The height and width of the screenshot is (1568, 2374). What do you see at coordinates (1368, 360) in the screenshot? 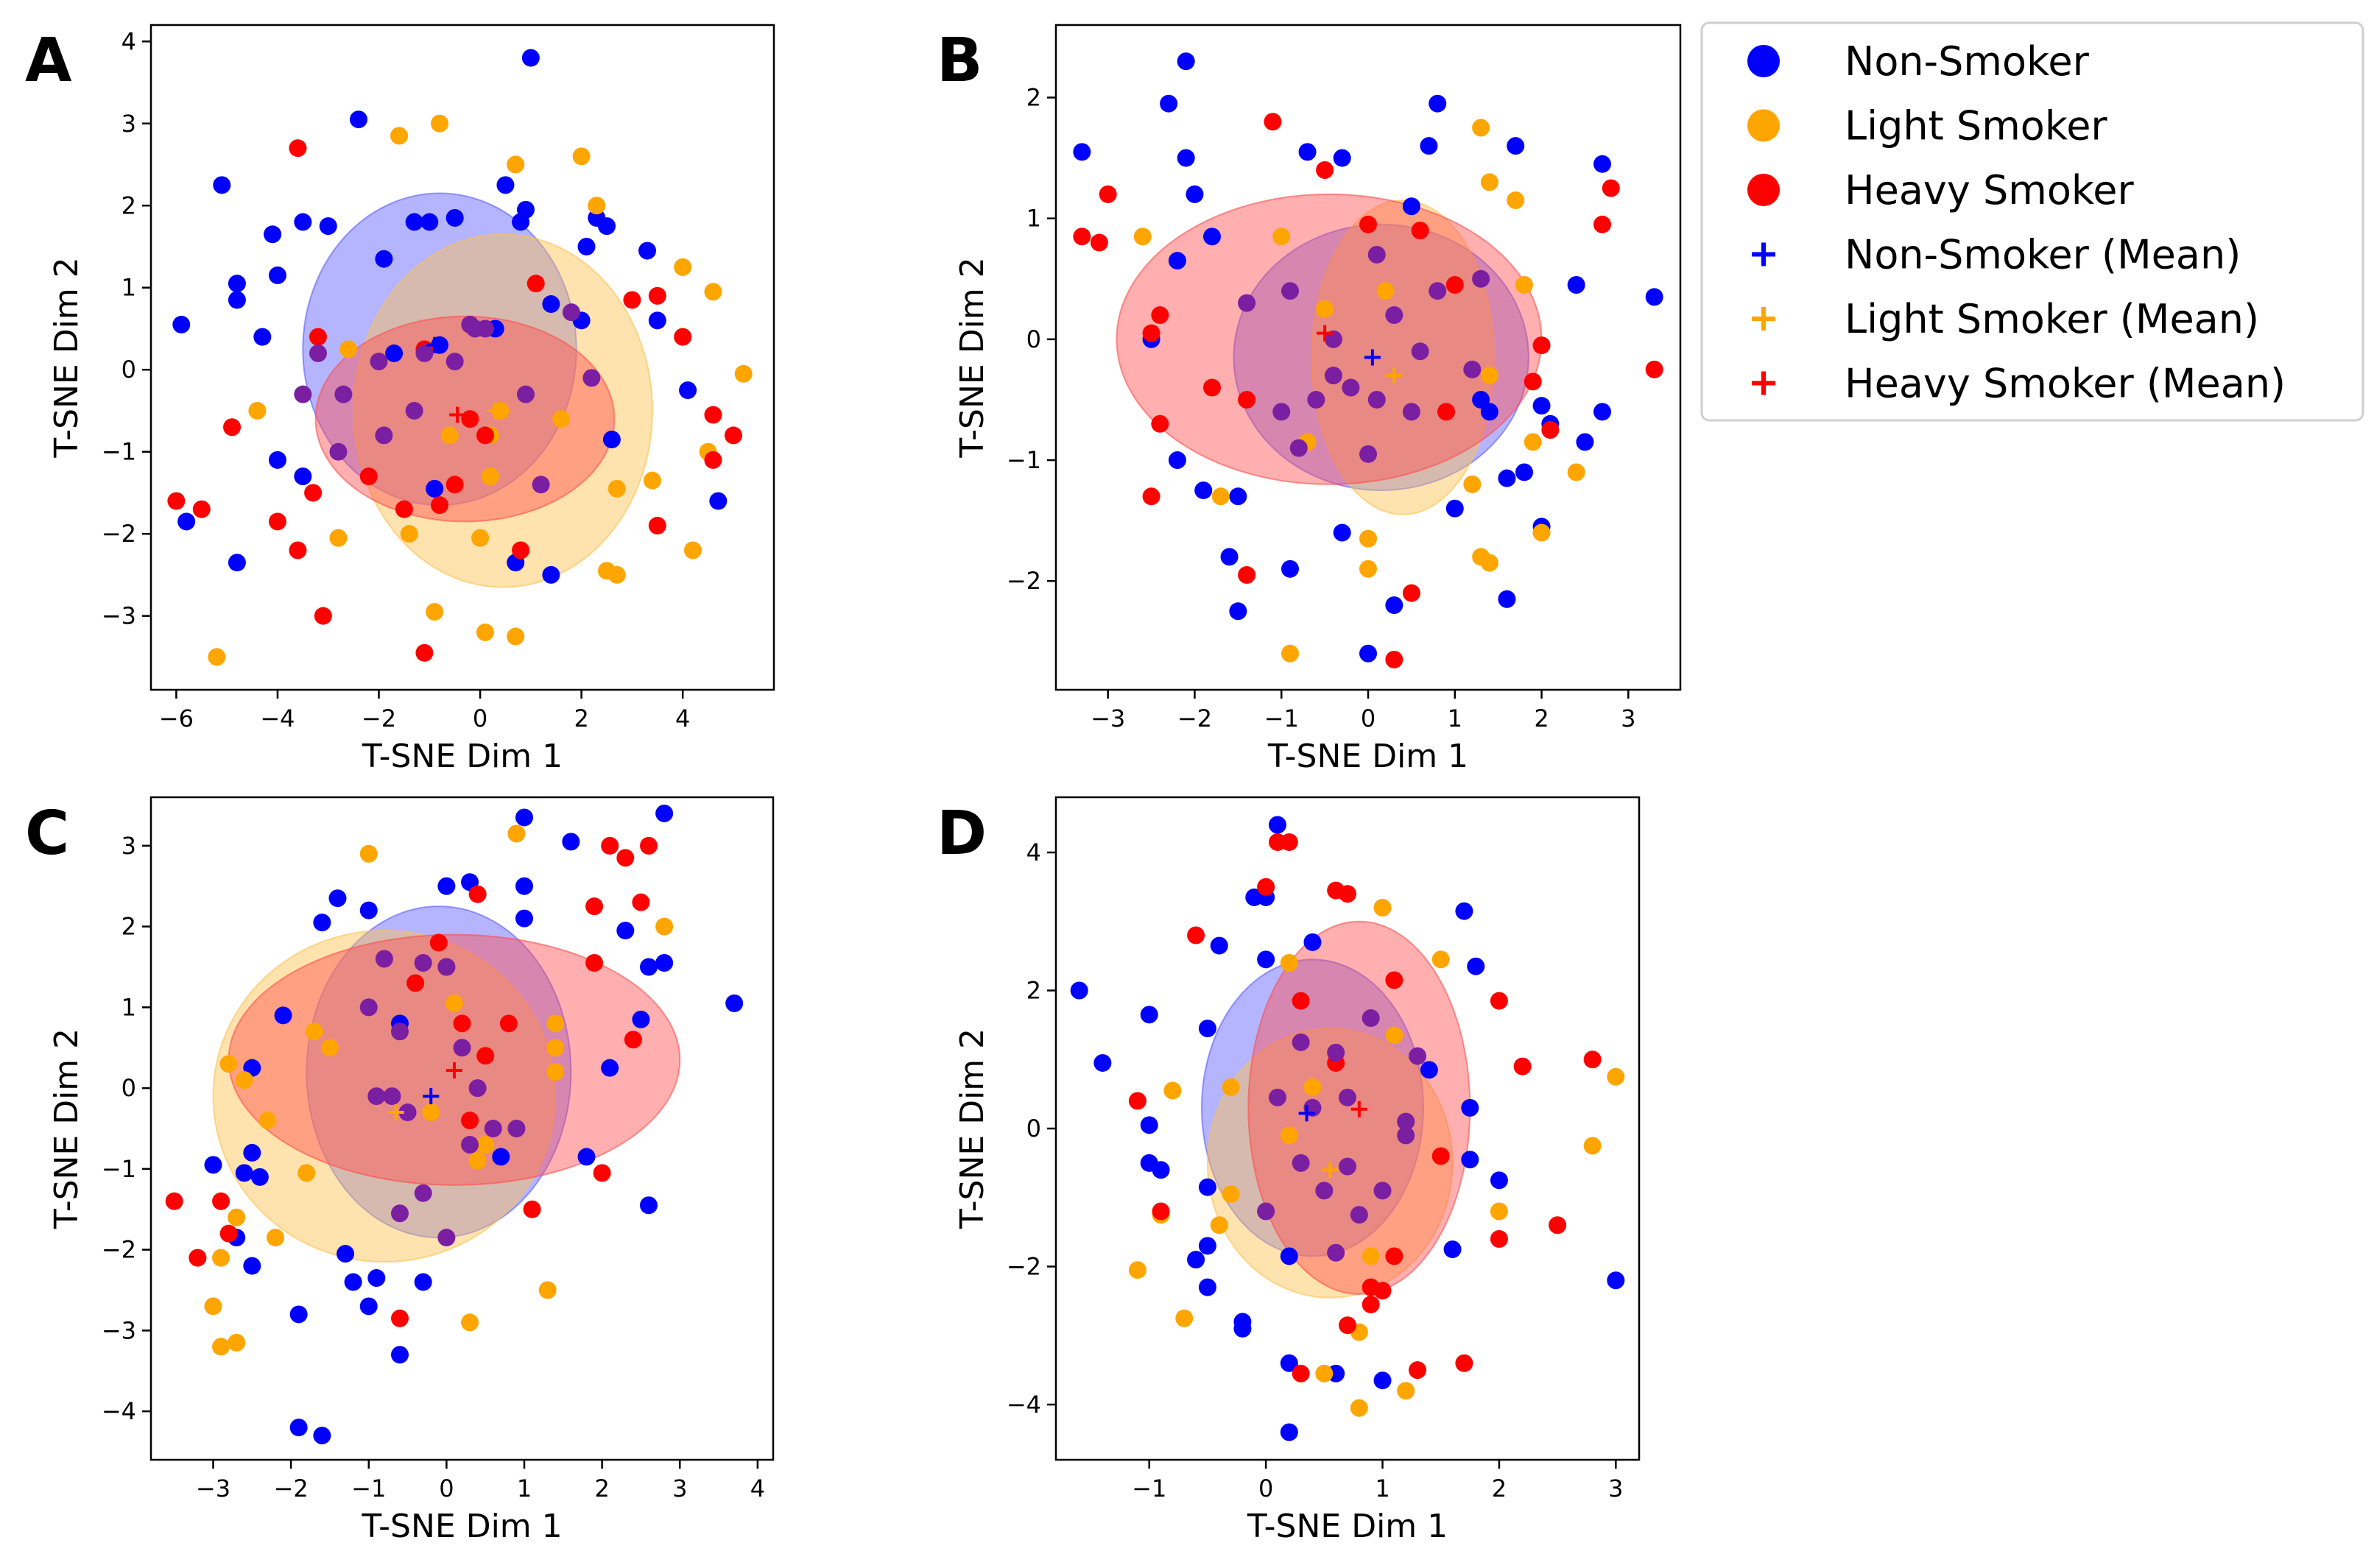
I see `plot-area` at bounding box center [1368, 360].